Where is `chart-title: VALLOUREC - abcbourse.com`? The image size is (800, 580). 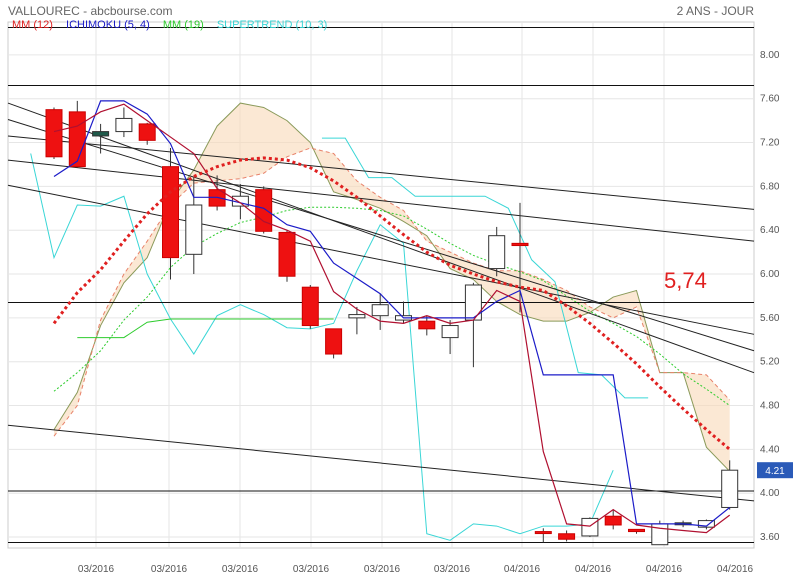 chart-title: VALLOUREC - abcbourse.com is located at coordinates (90, 11).